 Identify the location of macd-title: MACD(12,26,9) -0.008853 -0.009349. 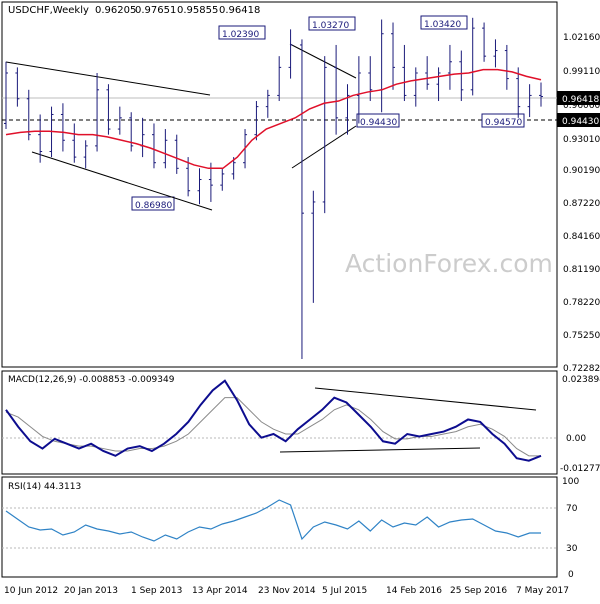
(91, 380).